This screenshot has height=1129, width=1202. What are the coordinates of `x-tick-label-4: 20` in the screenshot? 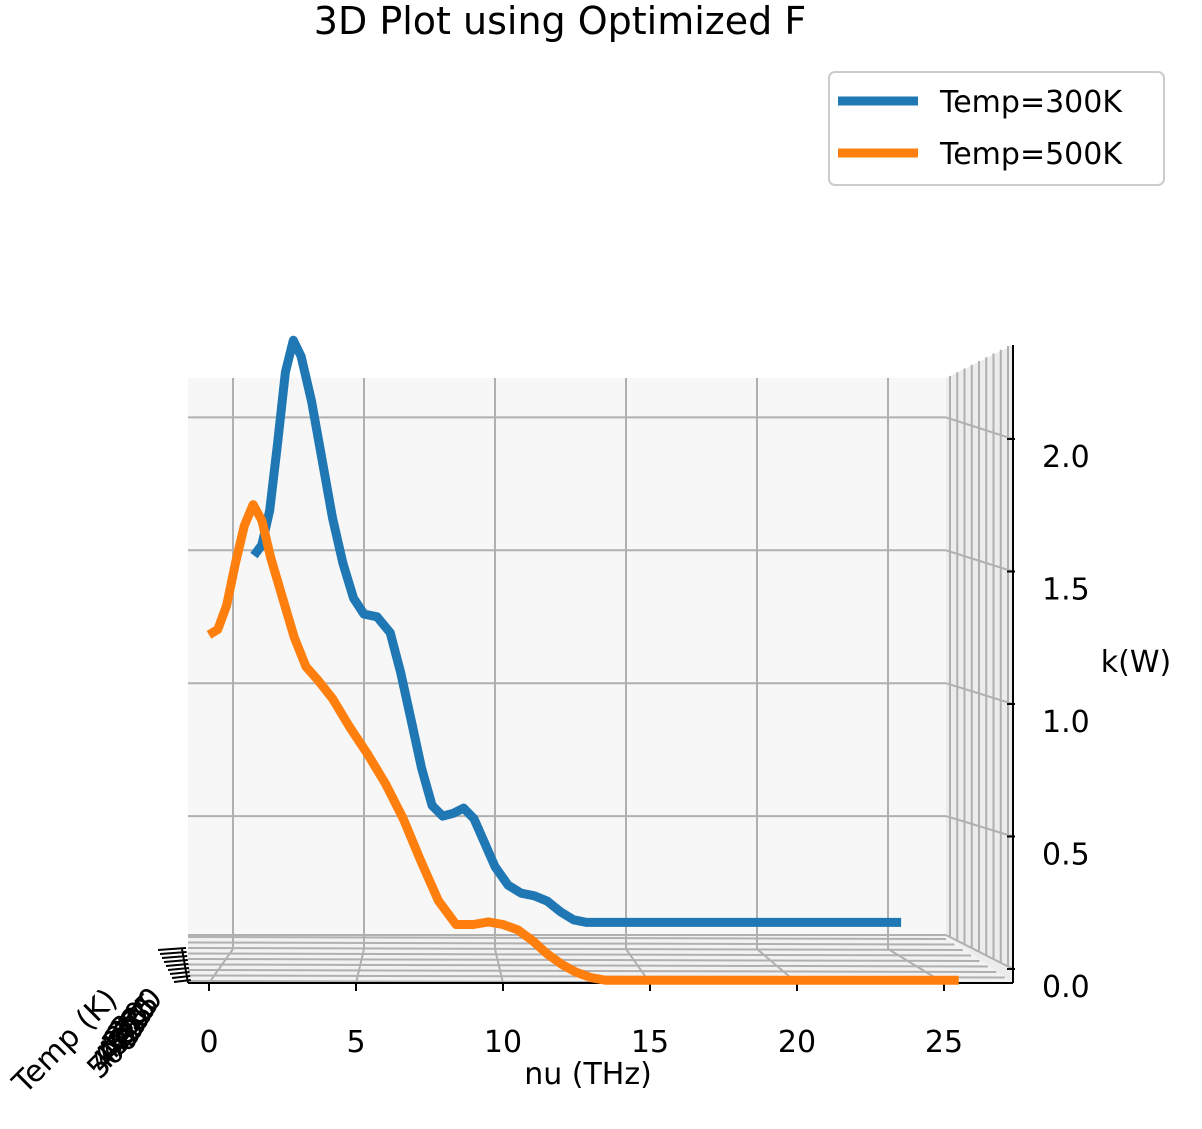 It's located at (797, 1042).